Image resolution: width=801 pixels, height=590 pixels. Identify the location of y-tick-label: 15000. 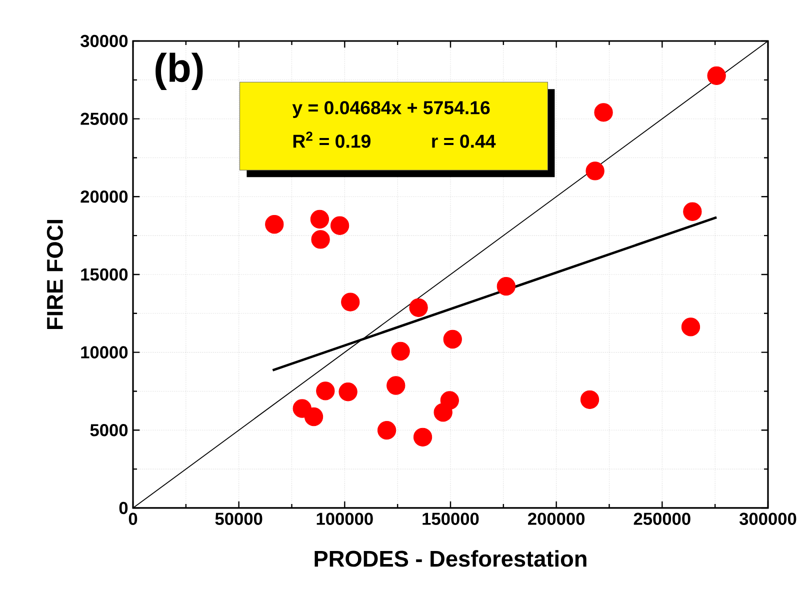
(104, 274).